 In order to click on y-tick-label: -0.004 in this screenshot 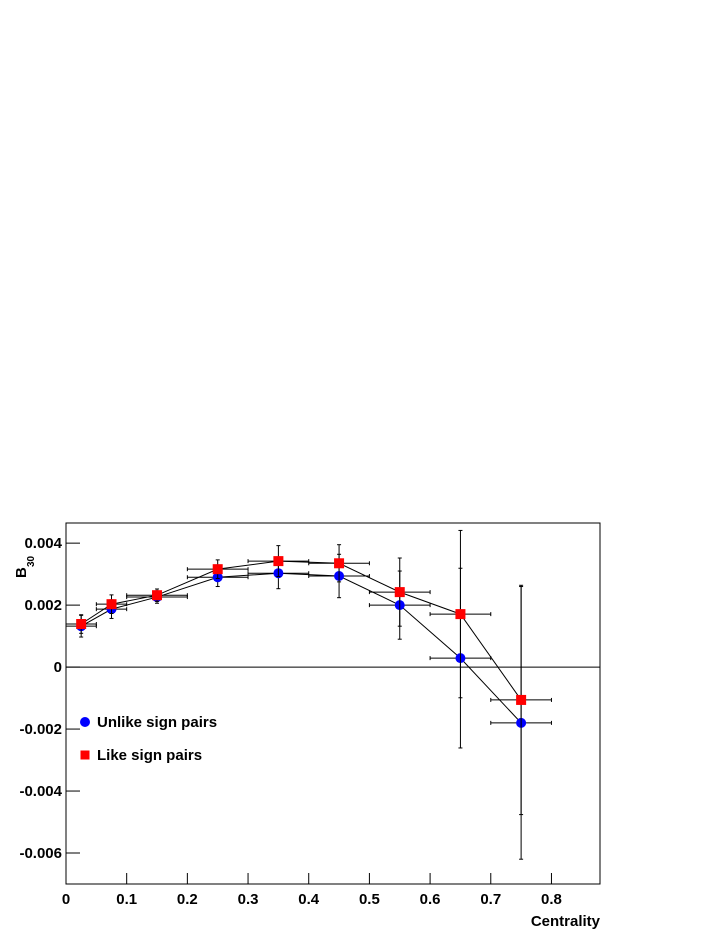, I will do `click(40, 791)`.